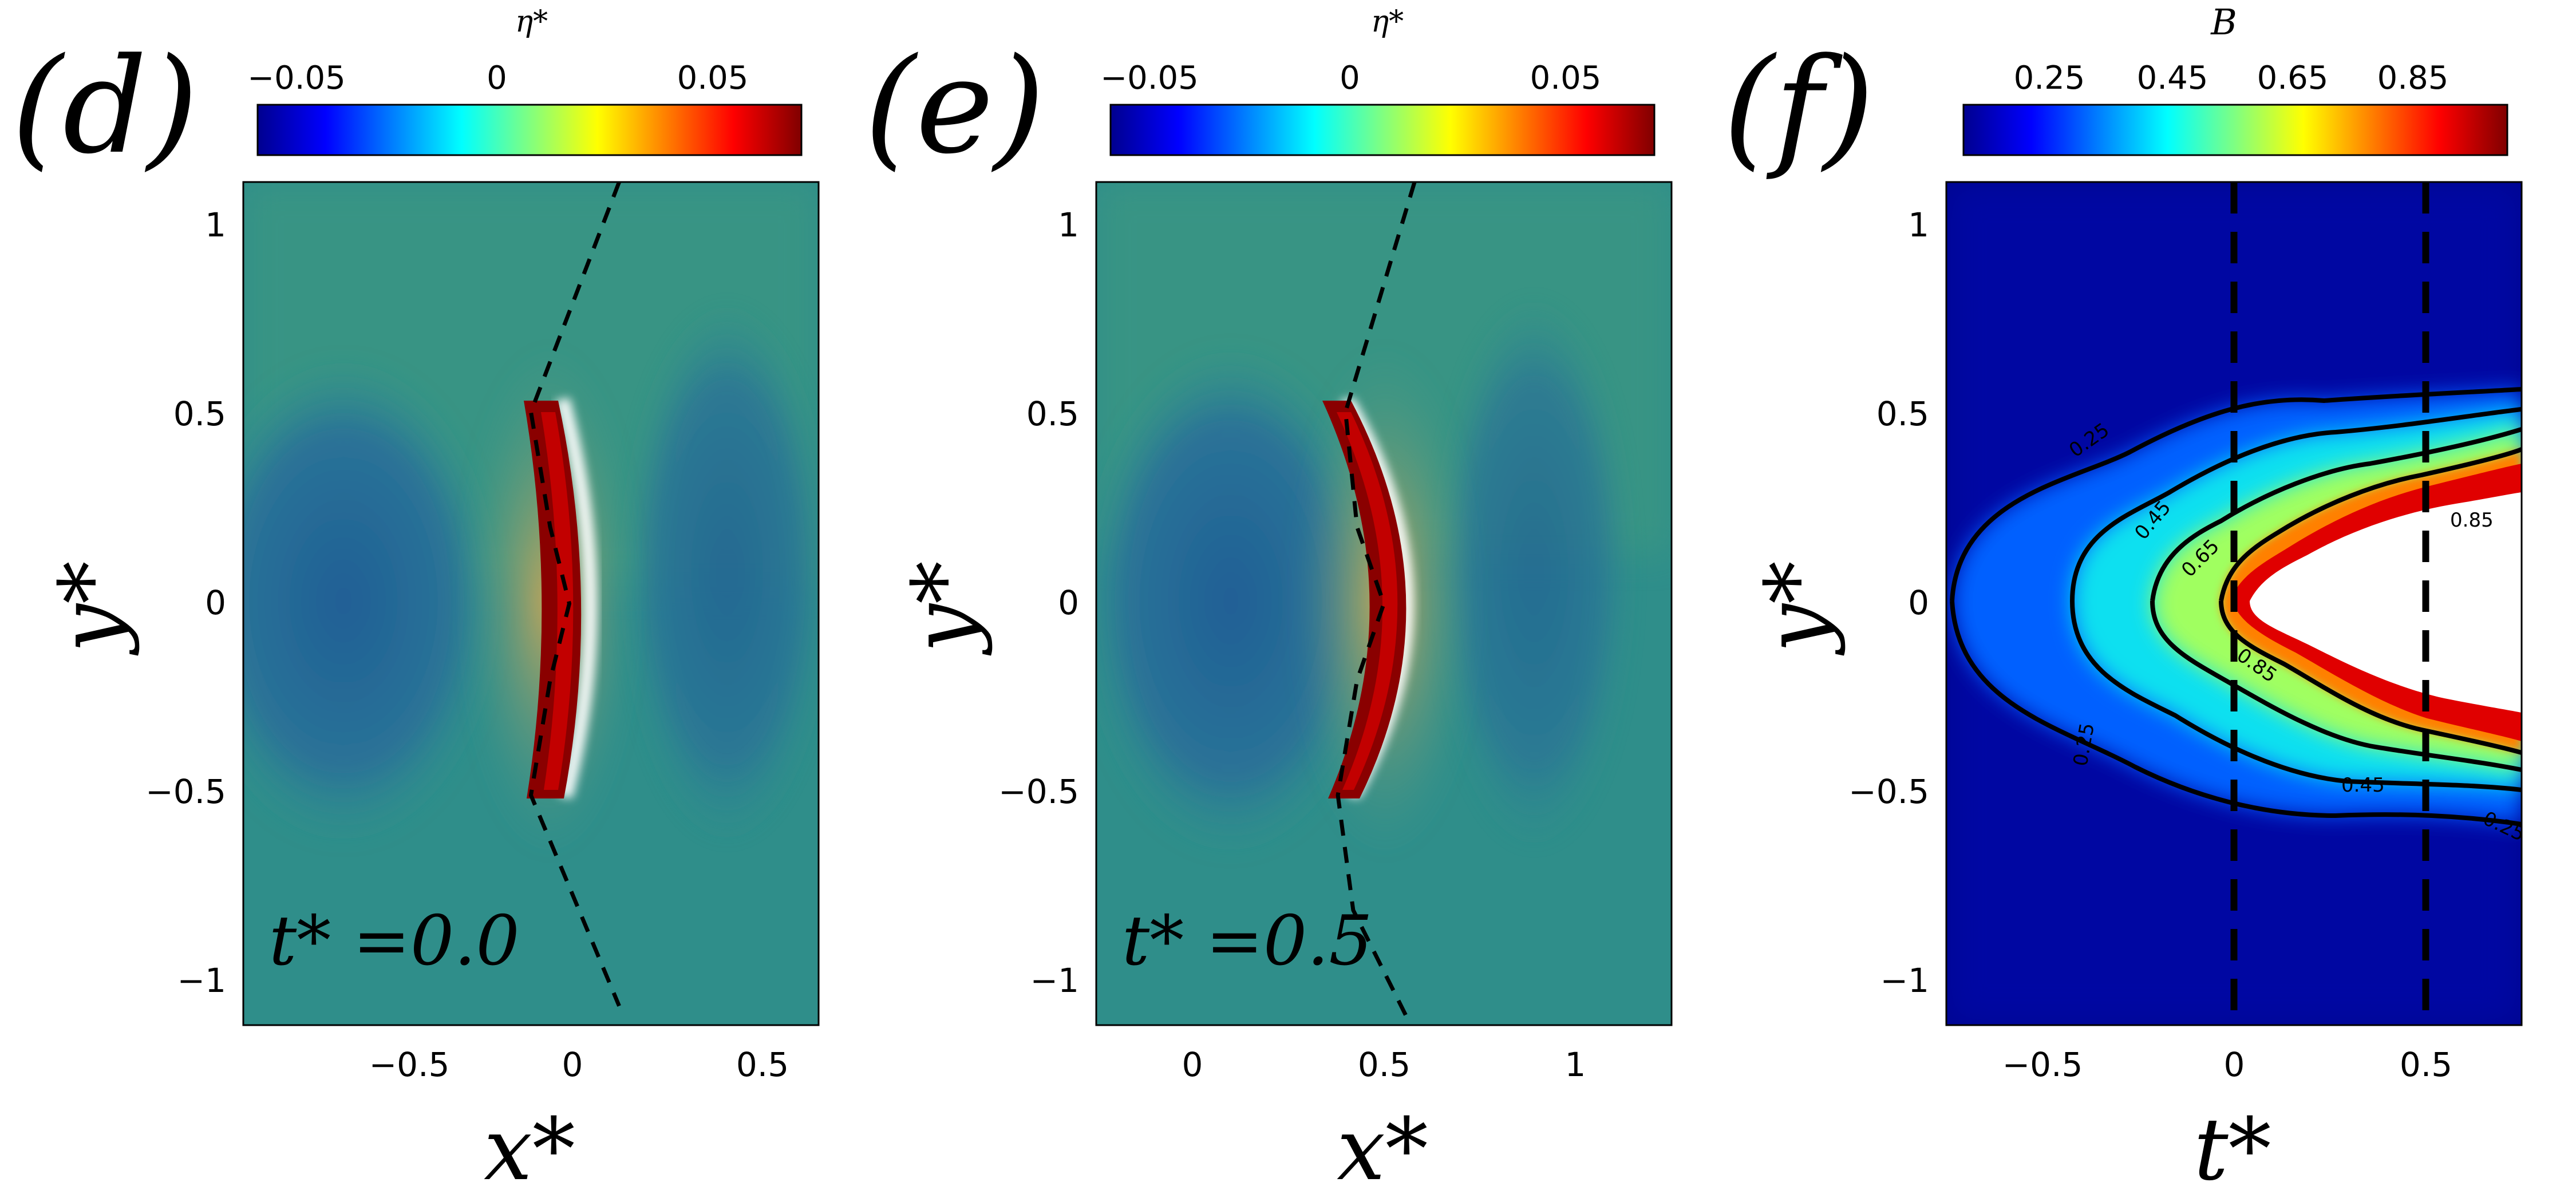 Image resolution: width=2576 pixels, height=1202 pixels. Describe the element at coordinates (721, 572) in the screenshot. I see `depression-right-d` at that location.